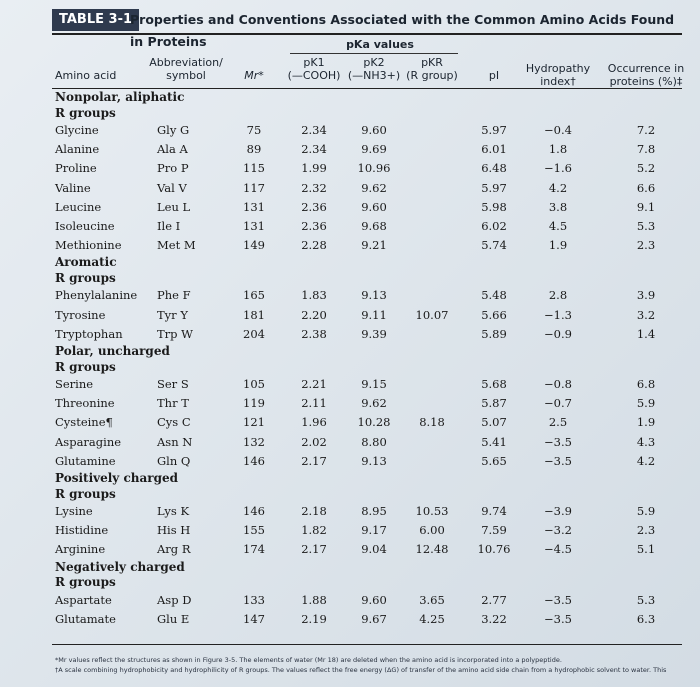 The width and height of the screenshot is (700, 687). I want to click on abbreviation: Cys C, so click(174, 422).